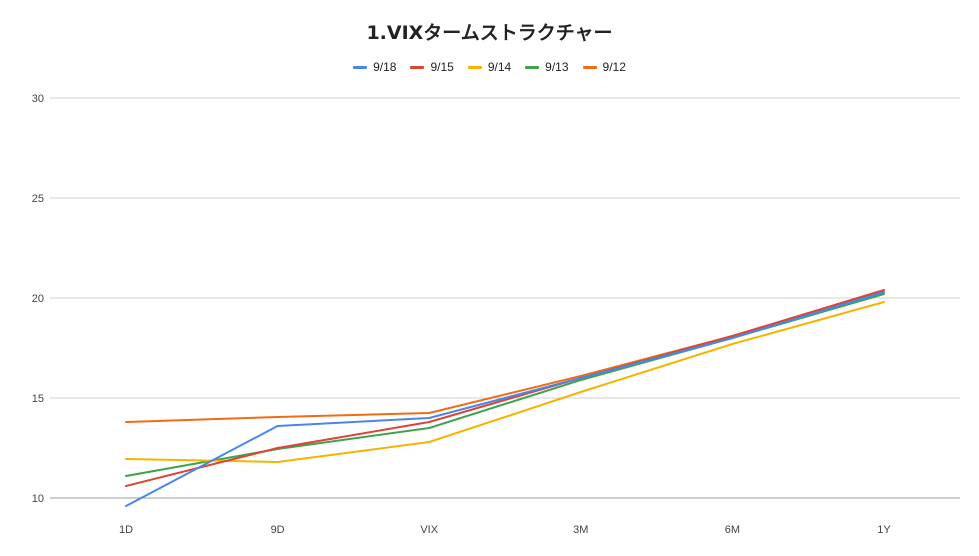 The image size is (979, 556). I want to click on legend: 9/18 9/15 9/14 9/13 9/12, so click(489, 67).